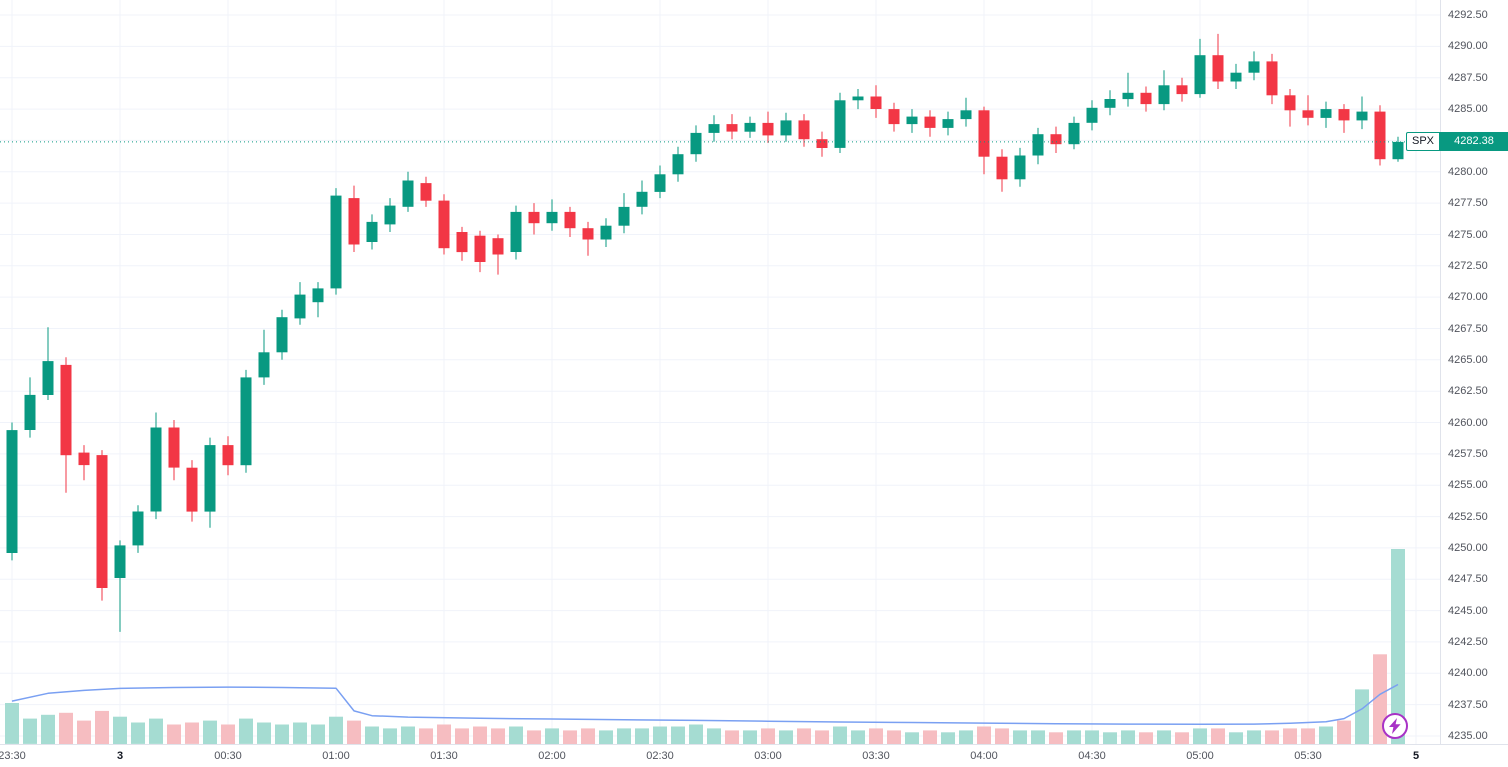 The image size is (1508, 767). I want to click on price-axis-label: 4262.50, so click(1468, 391).